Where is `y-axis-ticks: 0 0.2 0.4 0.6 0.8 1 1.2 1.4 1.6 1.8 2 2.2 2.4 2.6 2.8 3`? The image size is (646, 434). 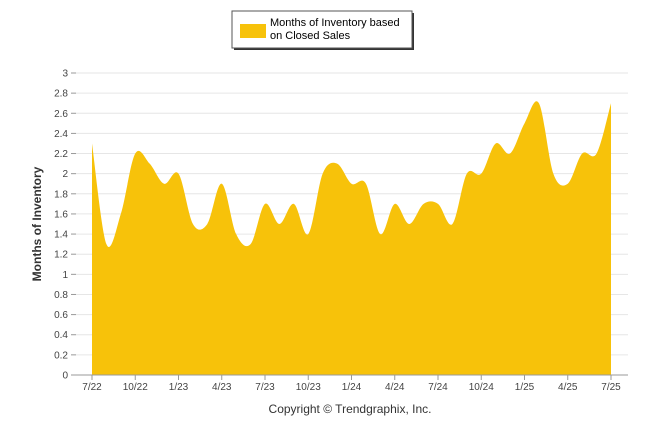
y-axis-ticks: 0 0.2 0.4 0.6 0.8 1 1.2 1.4 1.6 1.8 2 2.2 2.4 2.6 2.8 3 is located at coordinates (65, 225).